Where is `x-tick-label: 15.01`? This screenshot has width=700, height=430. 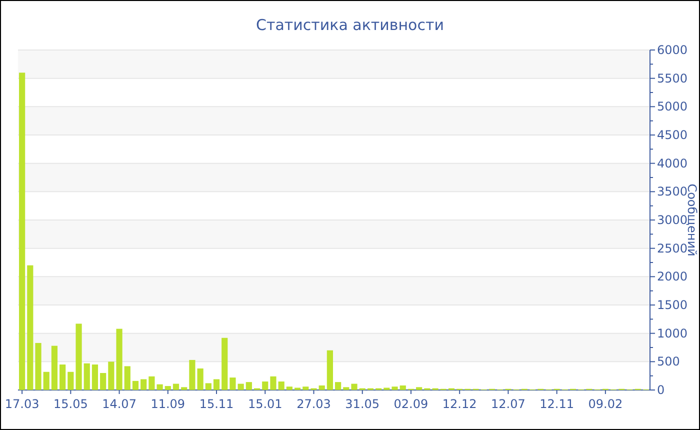
x-tick-label: 15.01 is located at coordinates (265, 404).